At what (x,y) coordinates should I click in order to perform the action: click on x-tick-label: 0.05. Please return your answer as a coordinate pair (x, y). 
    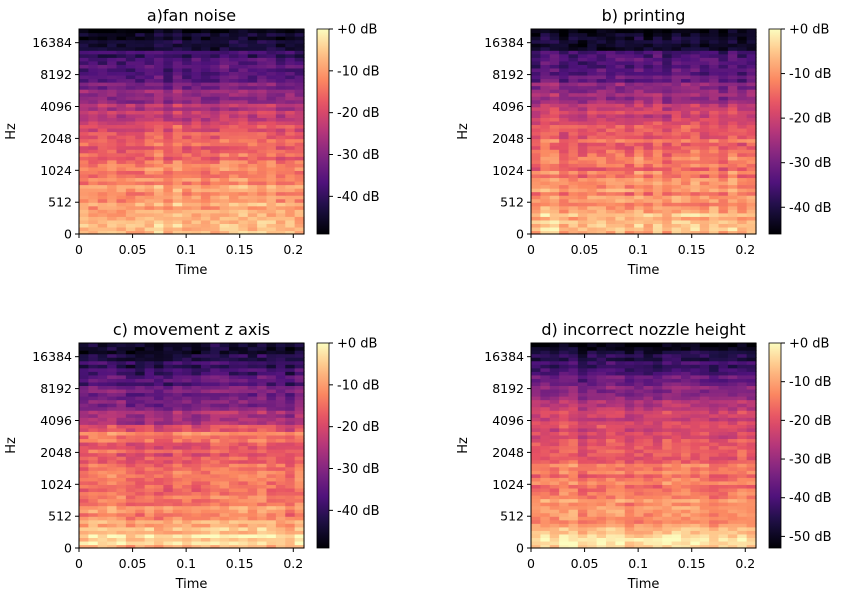
    Looking at the image, I should click on (133, 563).